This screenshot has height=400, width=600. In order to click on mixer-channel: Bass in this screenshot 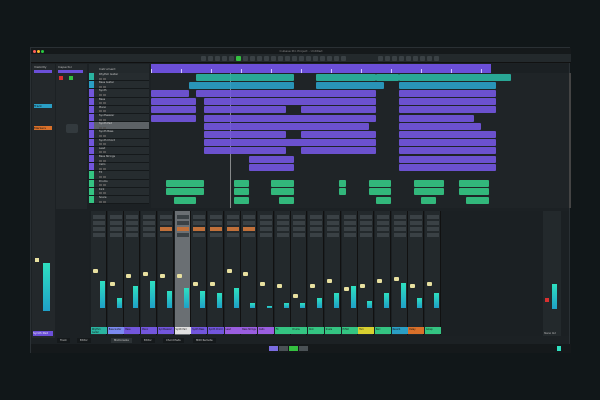, I will do `click(132, 273)`.